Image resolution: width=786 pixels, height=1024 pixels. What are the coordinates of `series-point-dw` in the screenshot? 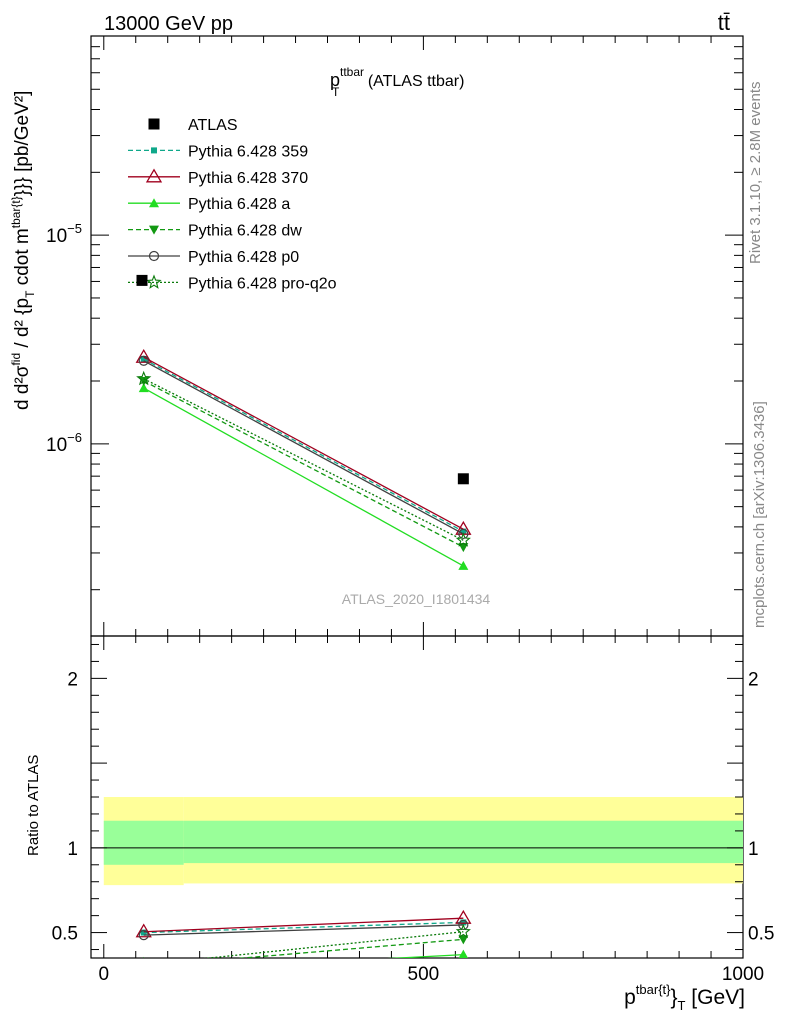 It's located at (463, 548).